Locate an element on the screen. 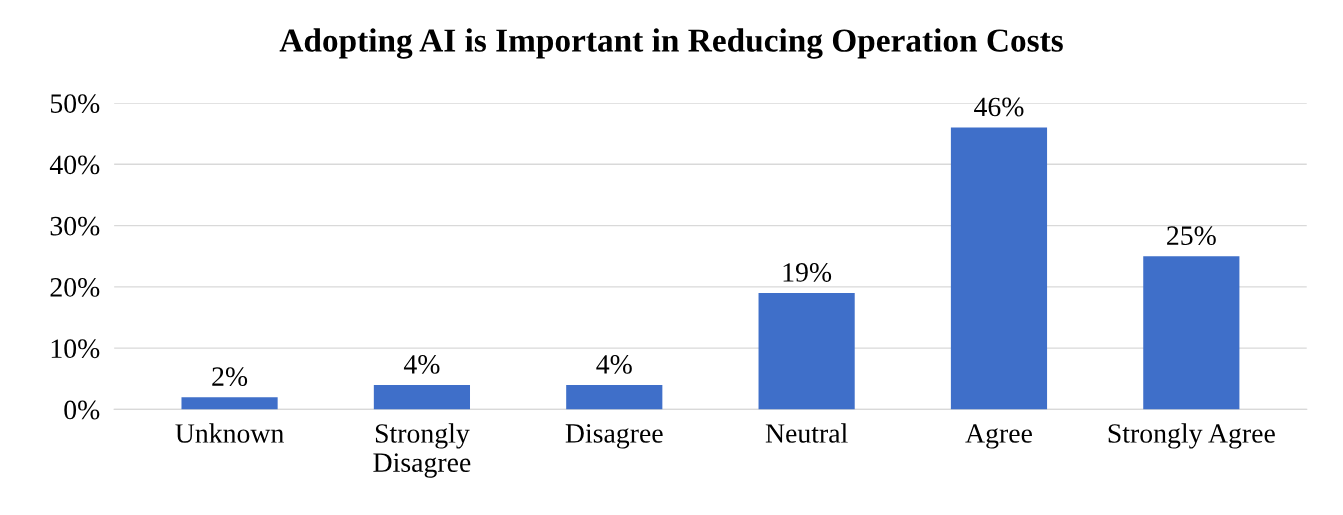  x-tick-label: Strongly Disagree is located at coordinates (422, 450).